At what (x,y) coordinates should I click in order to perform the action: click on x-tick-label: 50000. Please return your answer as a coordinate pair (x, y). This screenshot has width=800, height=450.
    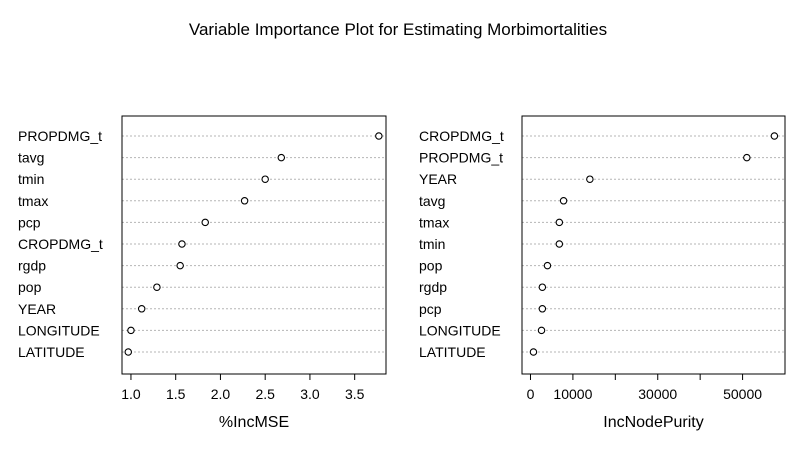
    Looking at the image, I should click on (742, 394).